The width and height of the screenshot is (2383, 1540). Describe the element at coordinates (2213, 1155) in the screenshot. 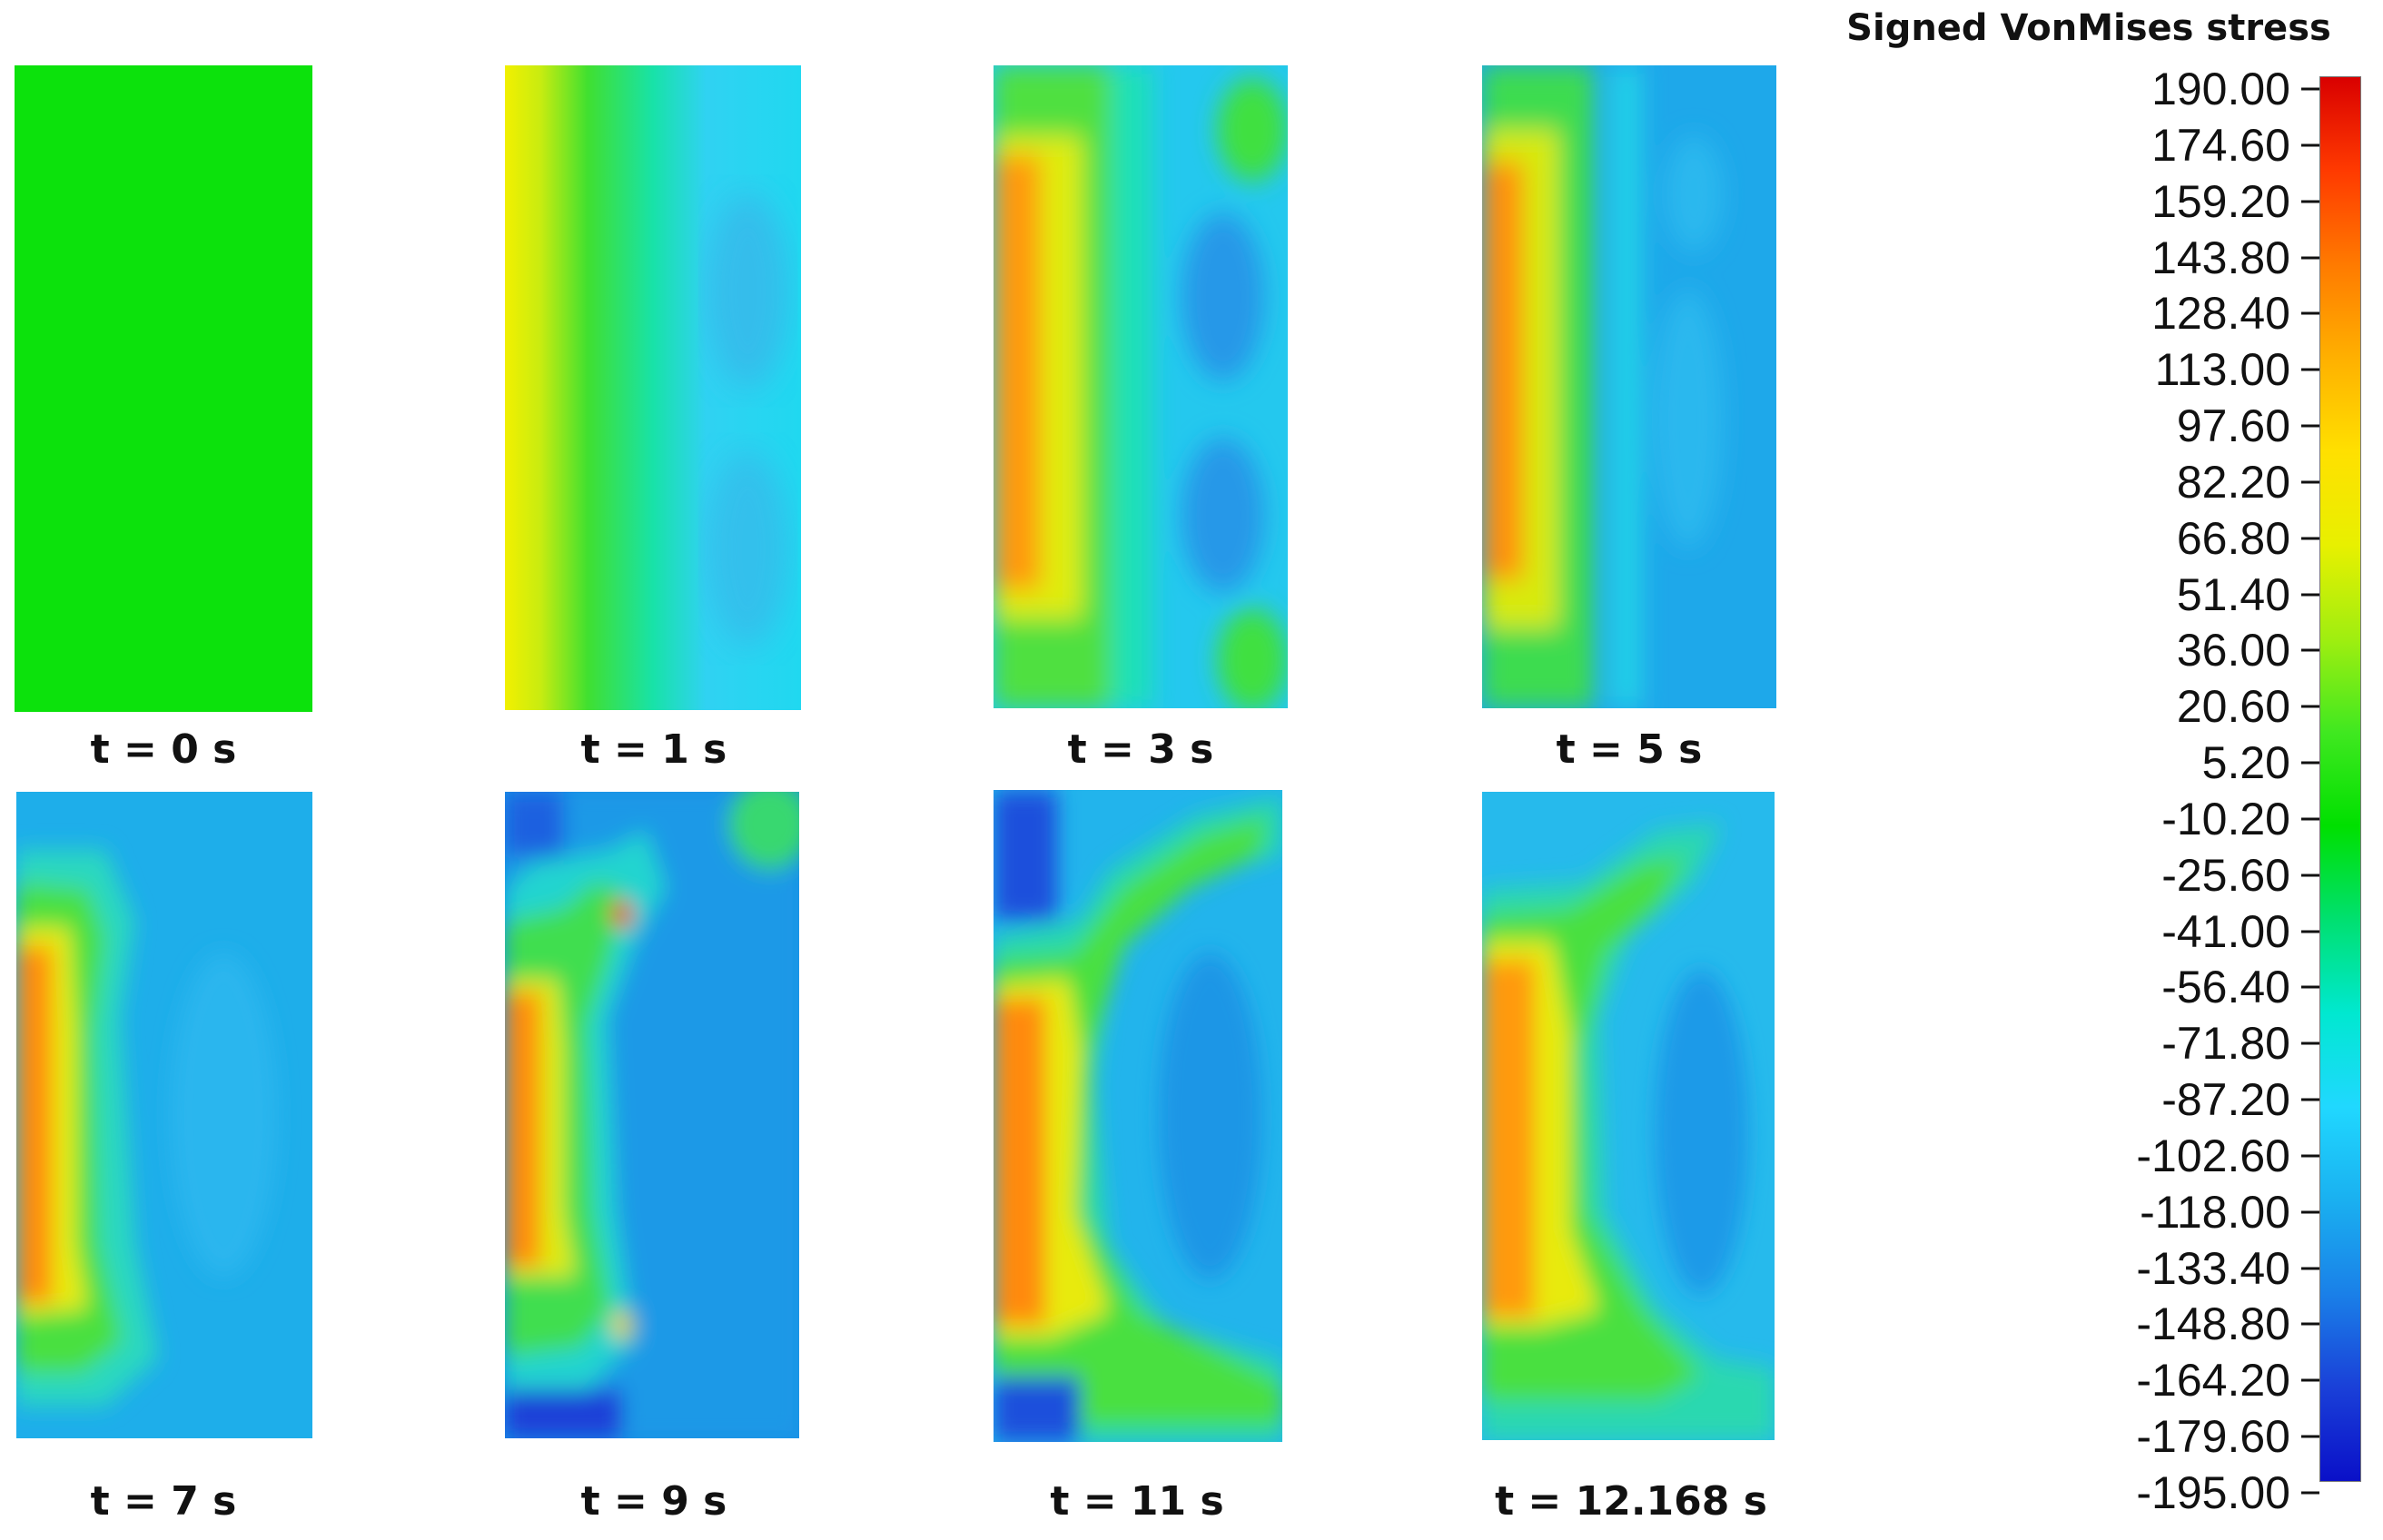

I see `tick-label: -102.60` at that location.